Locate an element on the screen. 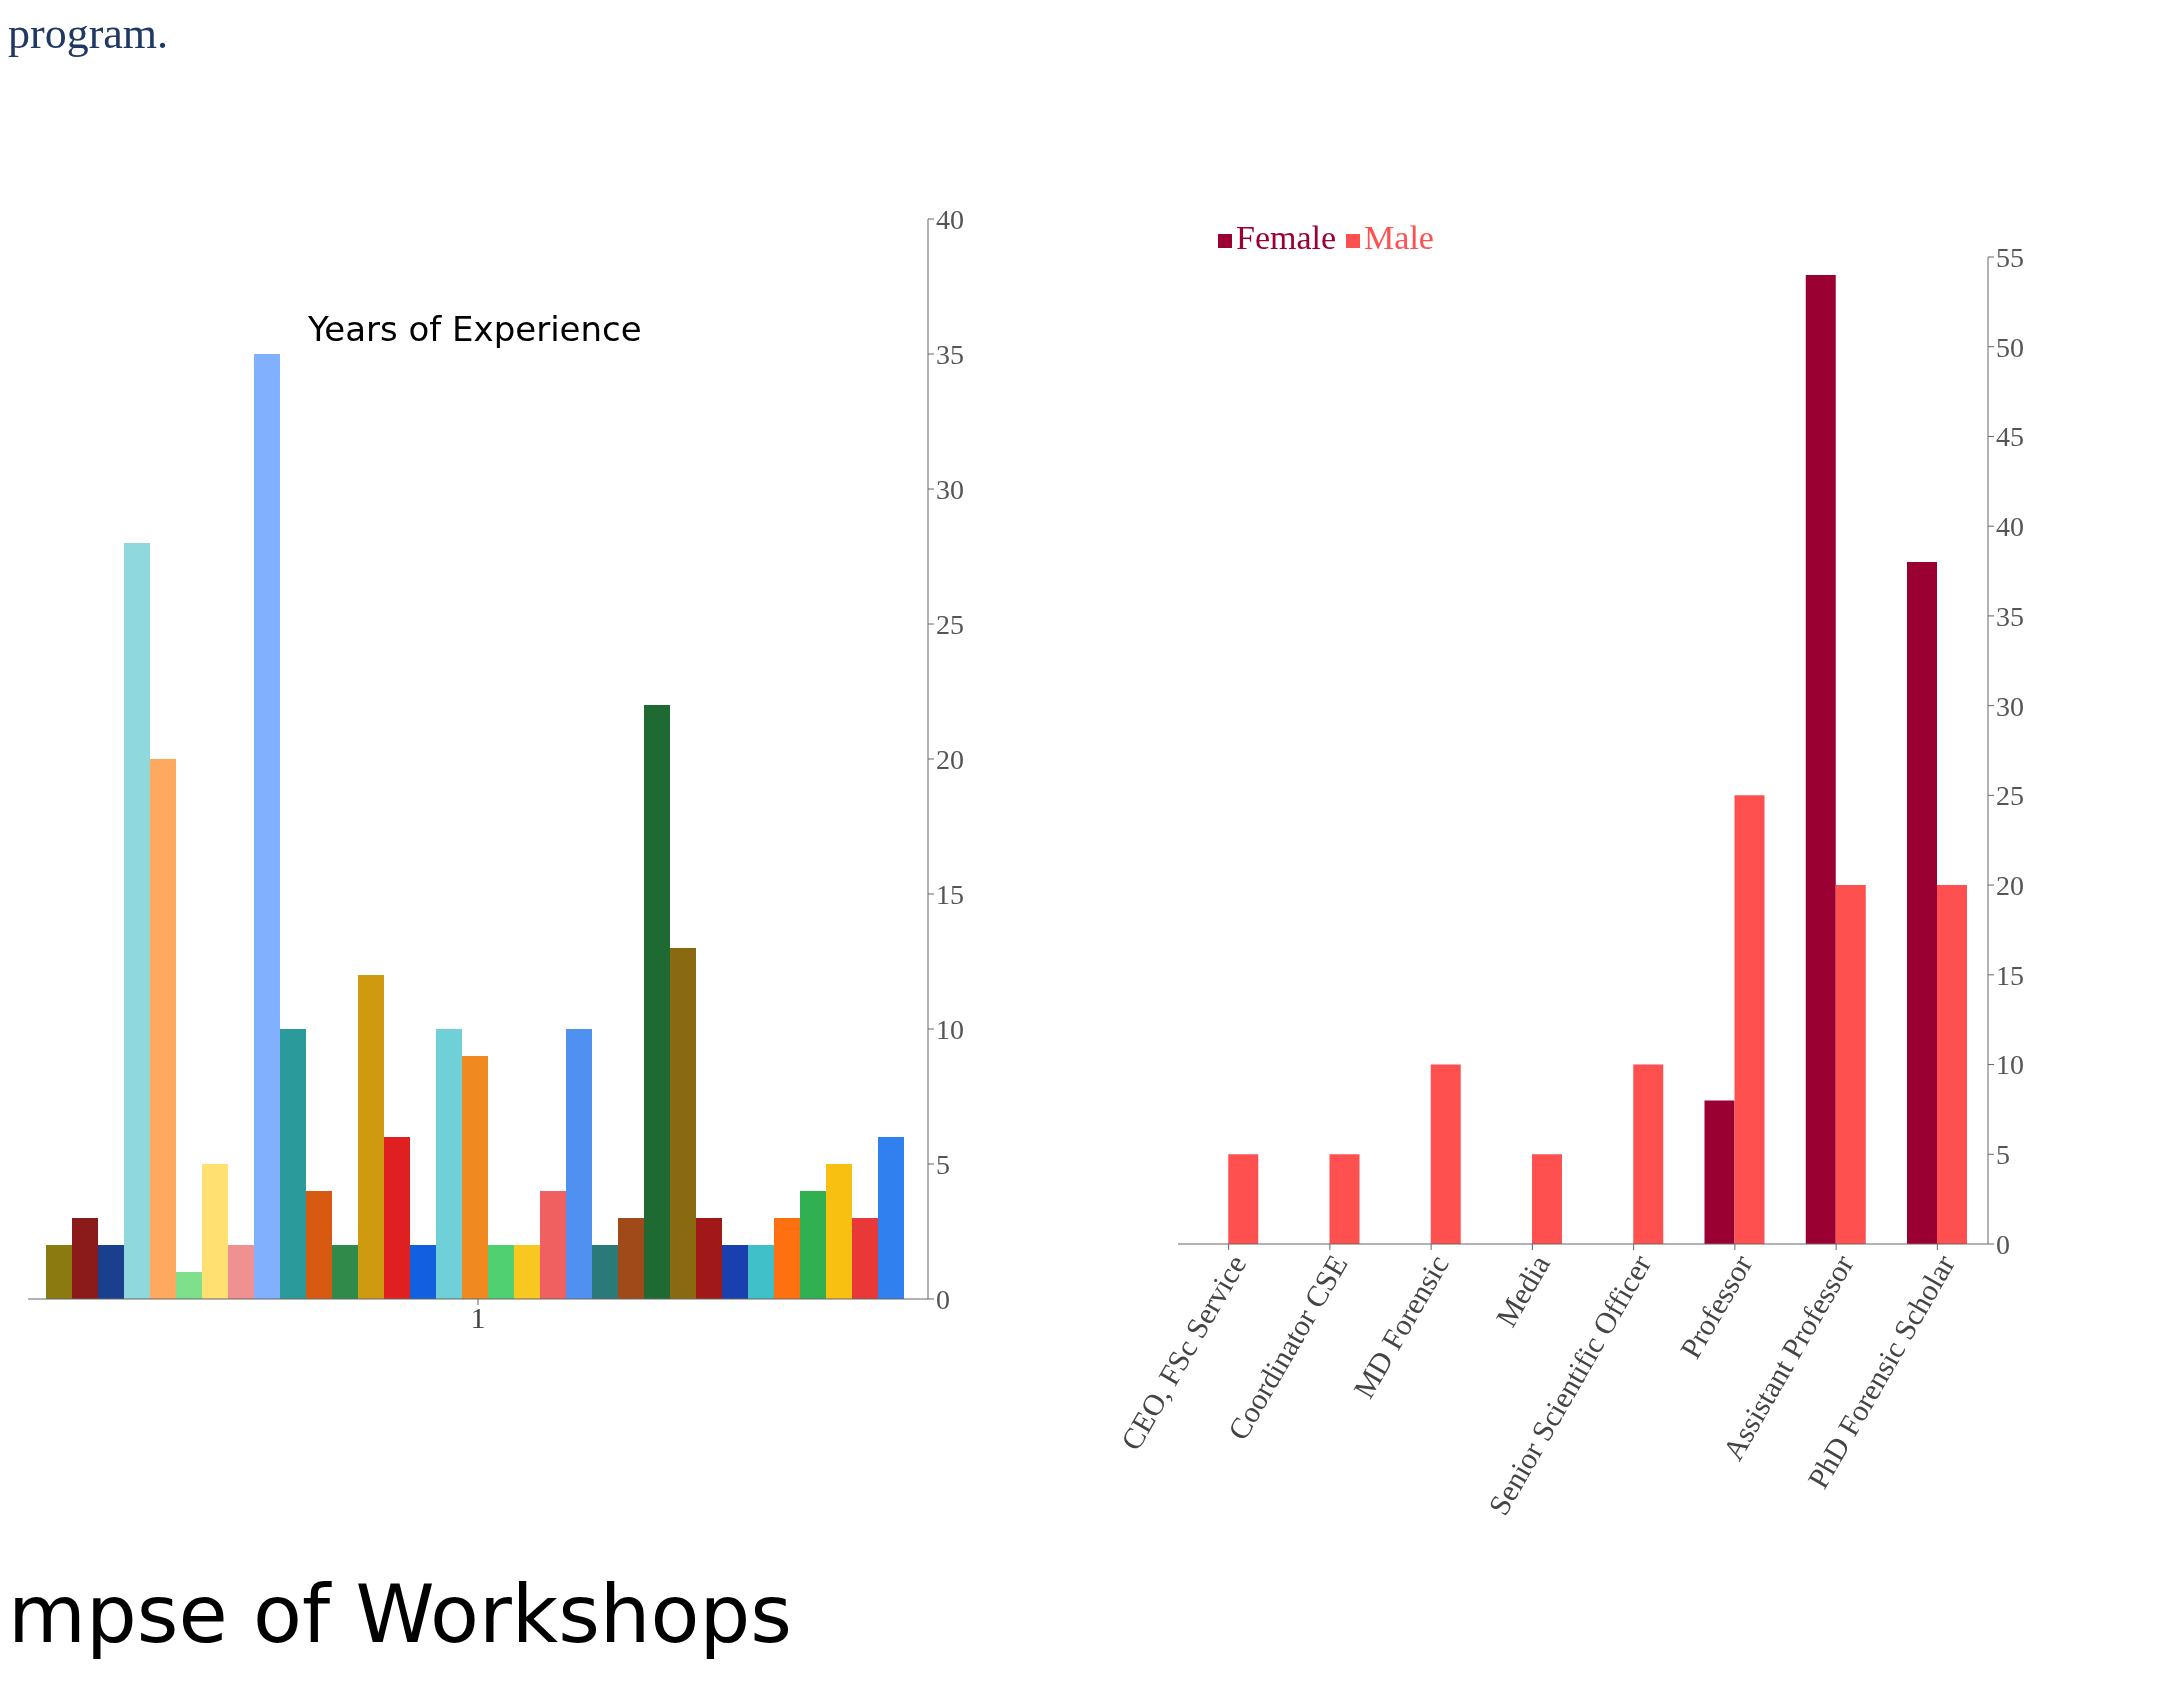 The height and width of the screenshot is (1704, 2168). y-tick-label: 45 is located at coordinates (2010, 437).